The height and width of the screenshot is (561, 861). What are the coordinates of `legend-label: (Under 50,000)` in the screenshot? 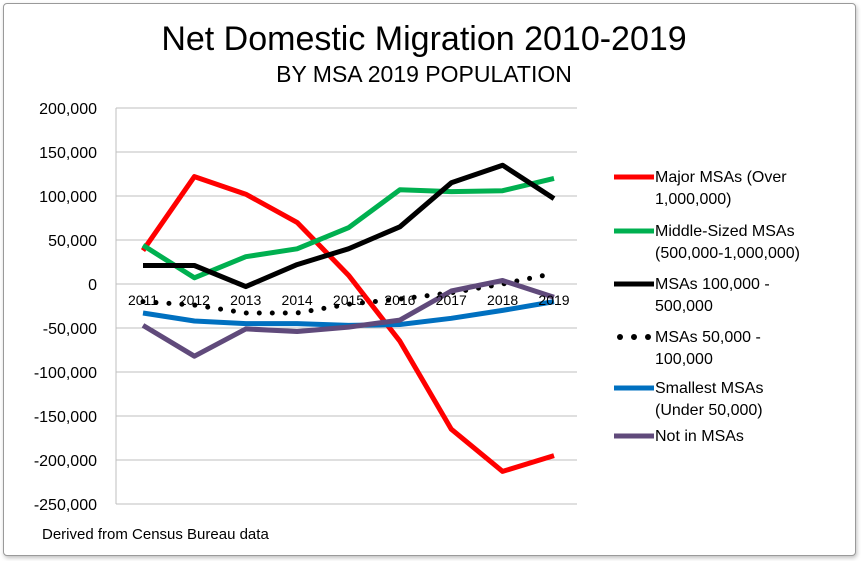 It's located at (709, 410).